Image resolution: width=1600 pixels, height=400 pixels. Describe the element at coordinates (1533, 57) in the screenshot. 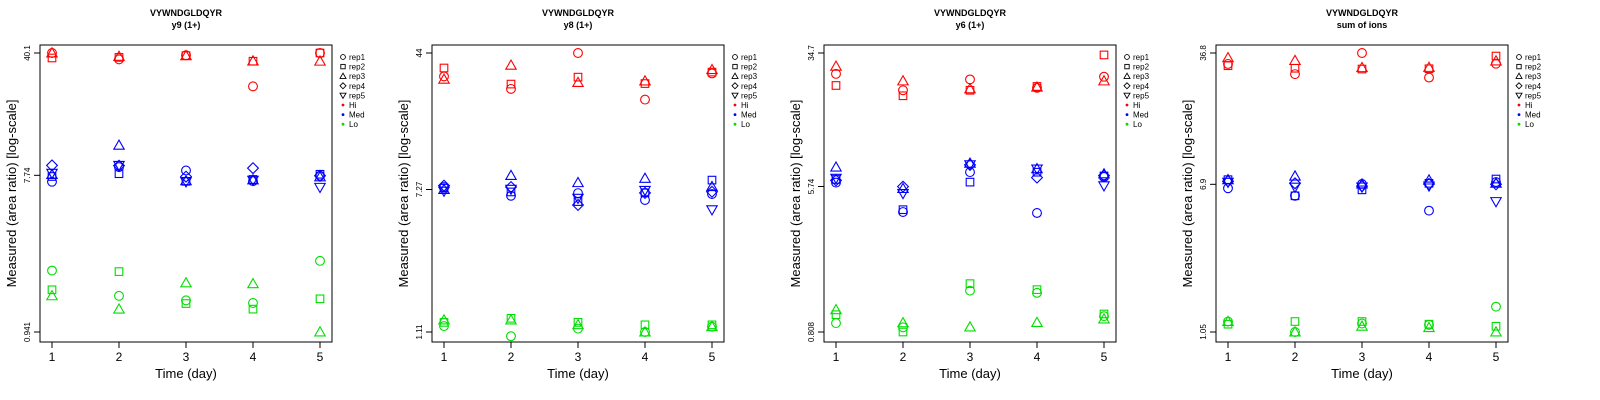

I see `legend-label-rep1: rep1` at that location.